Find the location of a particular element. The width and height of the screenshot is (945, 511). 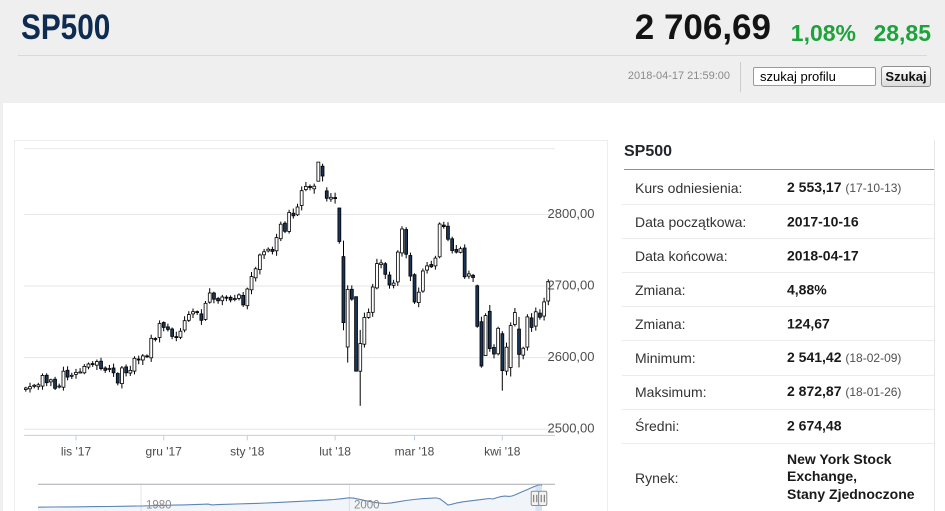

svg-text: lis '17 is located at coordinates (76, 452).